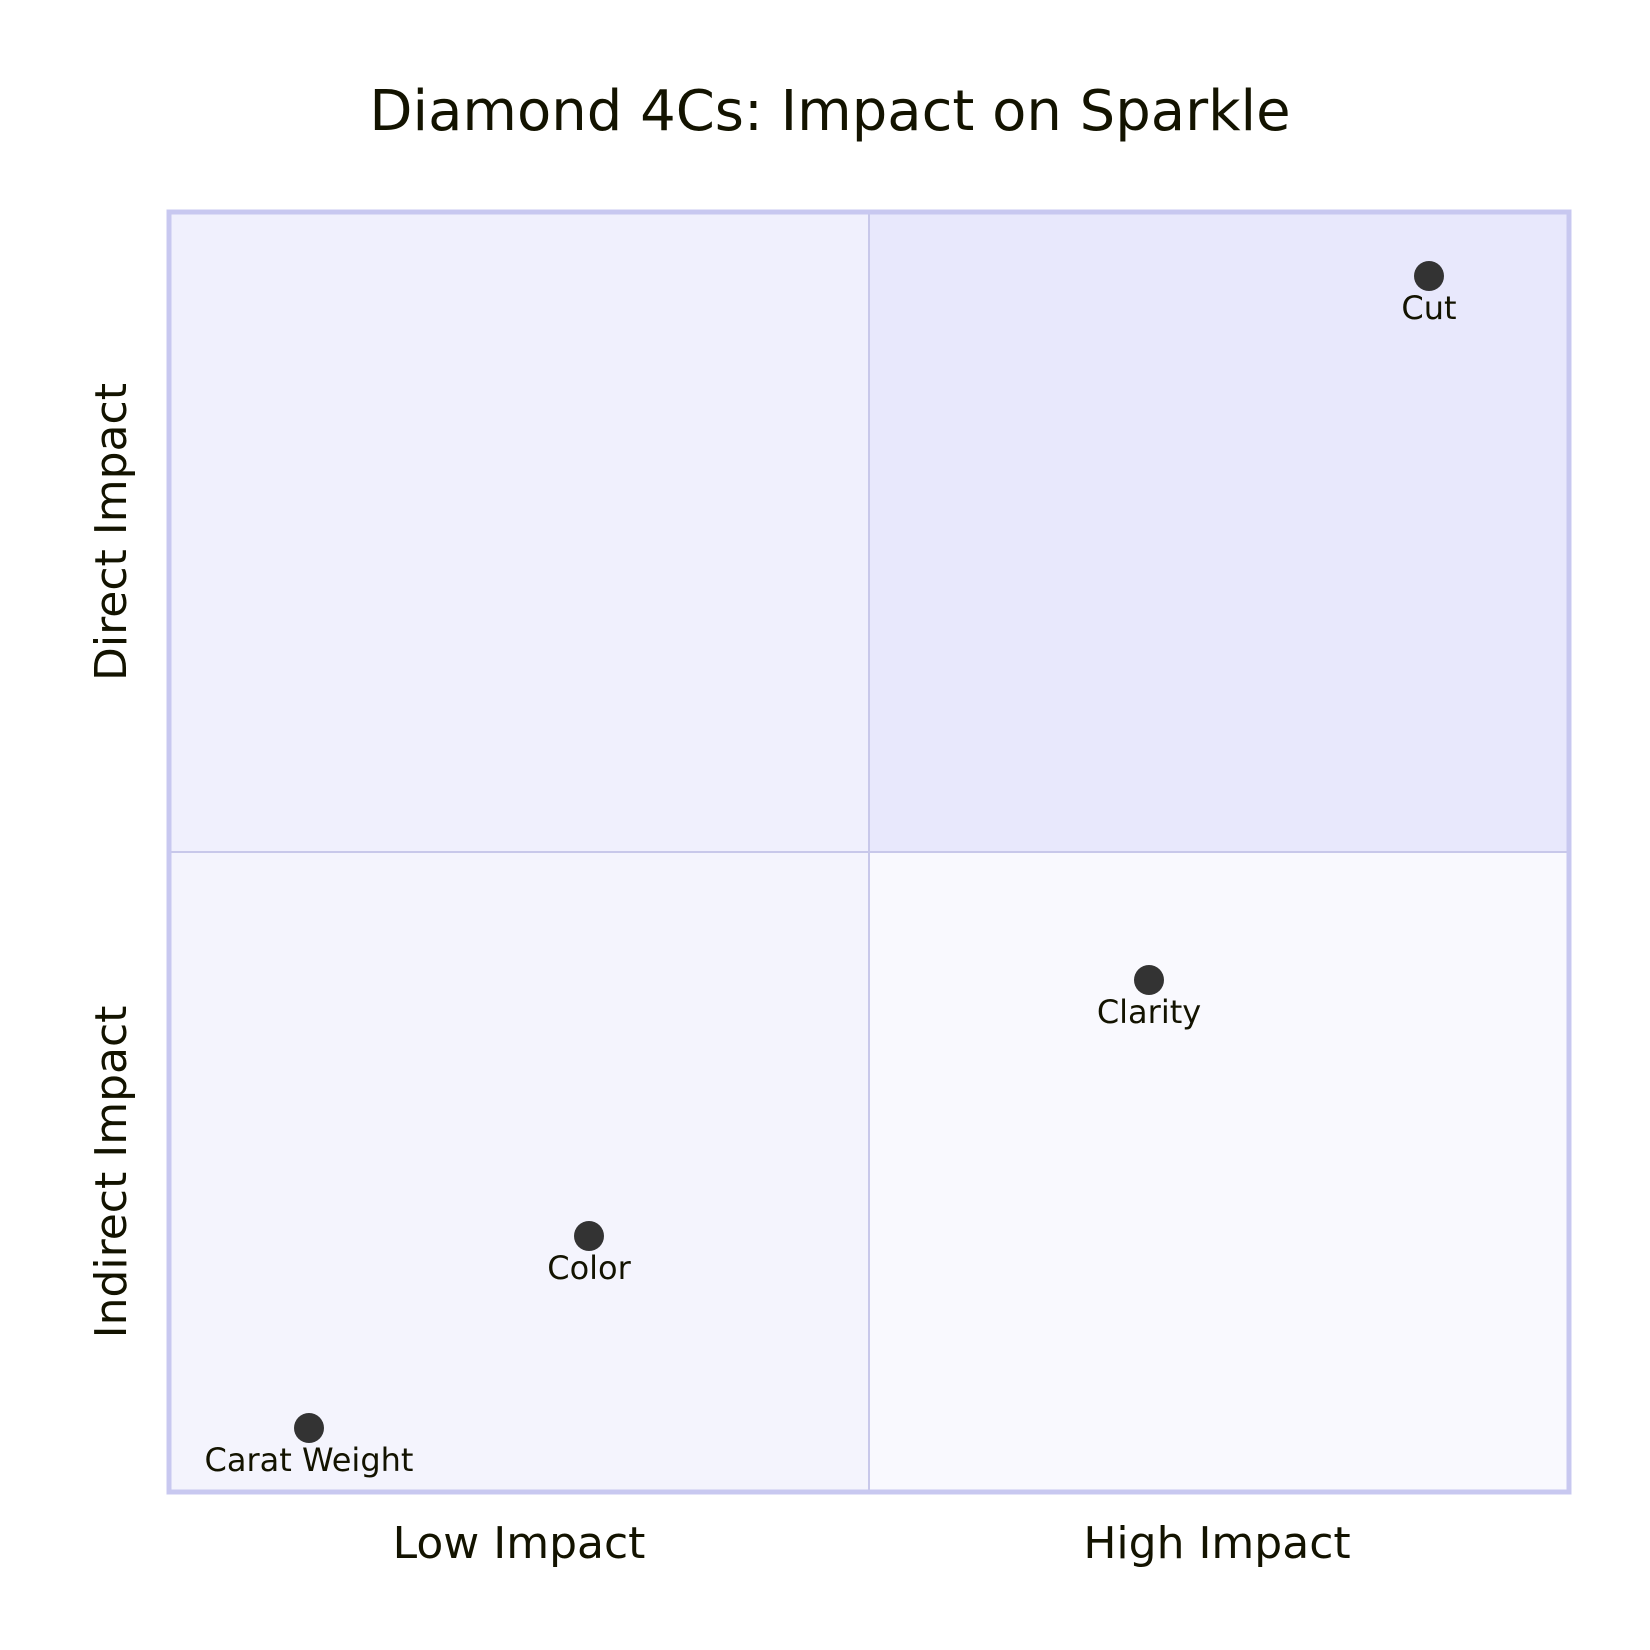 The image size is (1650, 1650). I want to click on x-axis-right-label: High Impact, so click(1216, 1543).